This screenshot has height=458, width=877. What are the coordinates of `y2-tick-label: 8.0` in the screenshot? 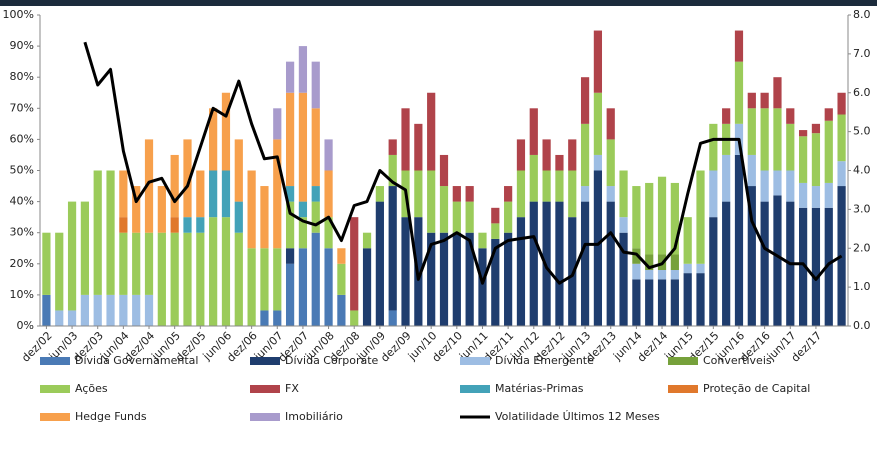 It's located at (862, 14).